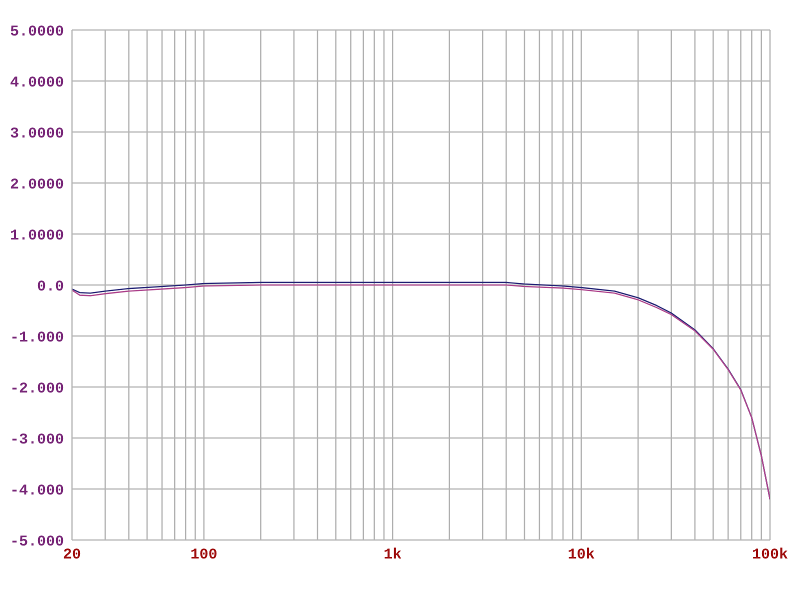 The image size is (800, 590). Describe the element at coordinates (581, 555) in the screenshot. I see `x-tick-label: 10k` at that location.